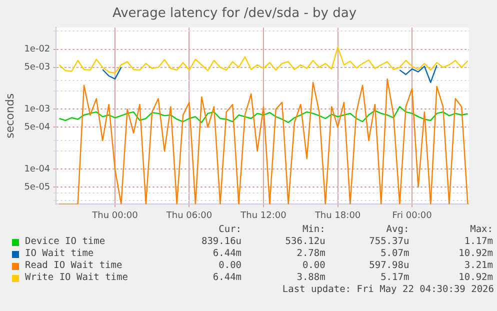 This screenshot has width=497, height=311. What do you see at coordinates (263, 215) in the screenshot?
I see `x-tick-label: Thu 12:00` at bounding box center [263, 215].